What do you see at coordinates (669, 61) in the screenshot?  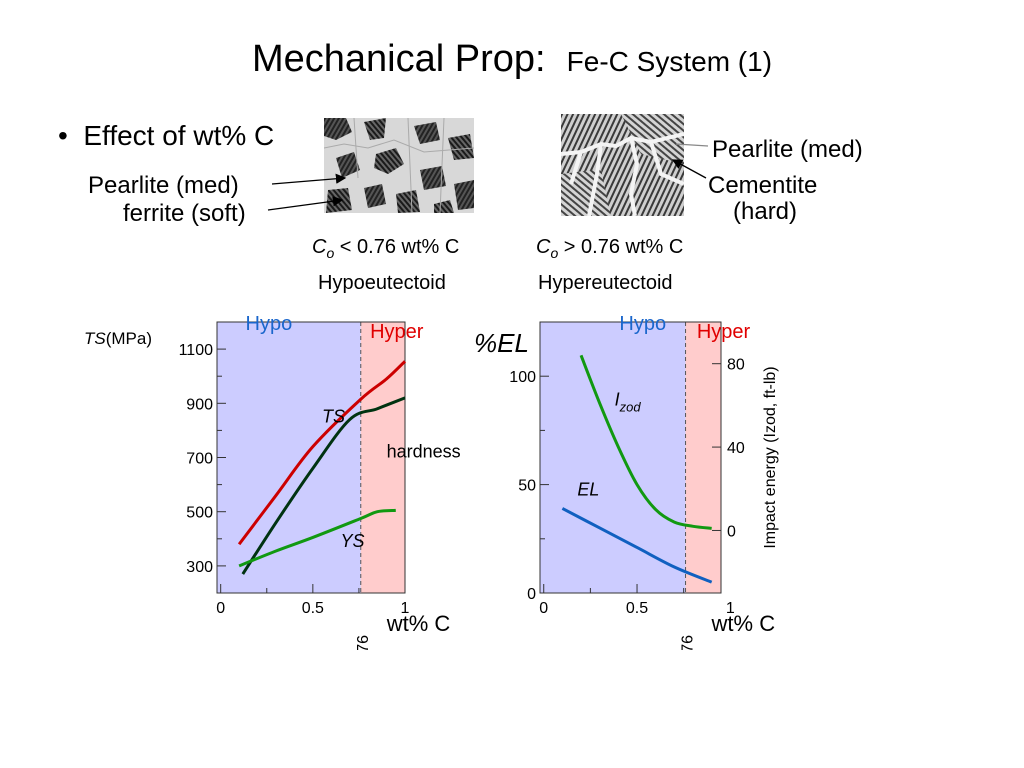 I see `title-sub: Fe-C System (1)` at bounding box center [669, 61].